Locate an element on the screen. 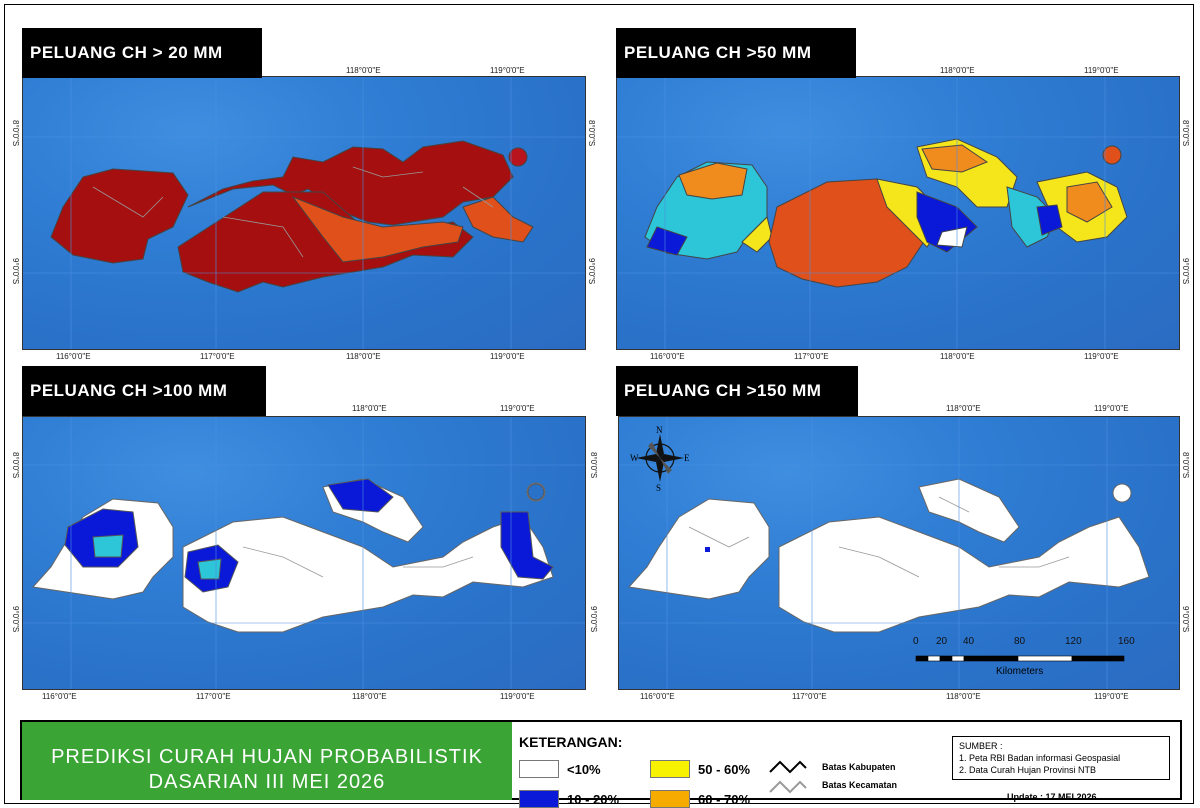 The image size is (1200, 808). legend-label: 50 - 60% is located at coordinates (724, 769).